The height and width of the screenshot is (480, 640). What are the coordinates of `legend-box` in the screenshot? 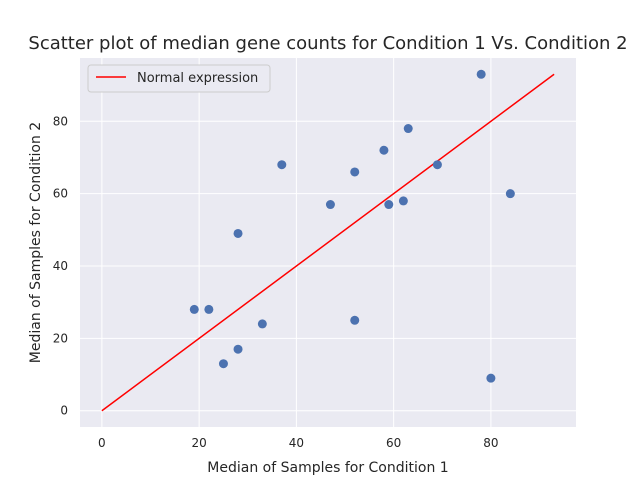 It's located at (179, 78).